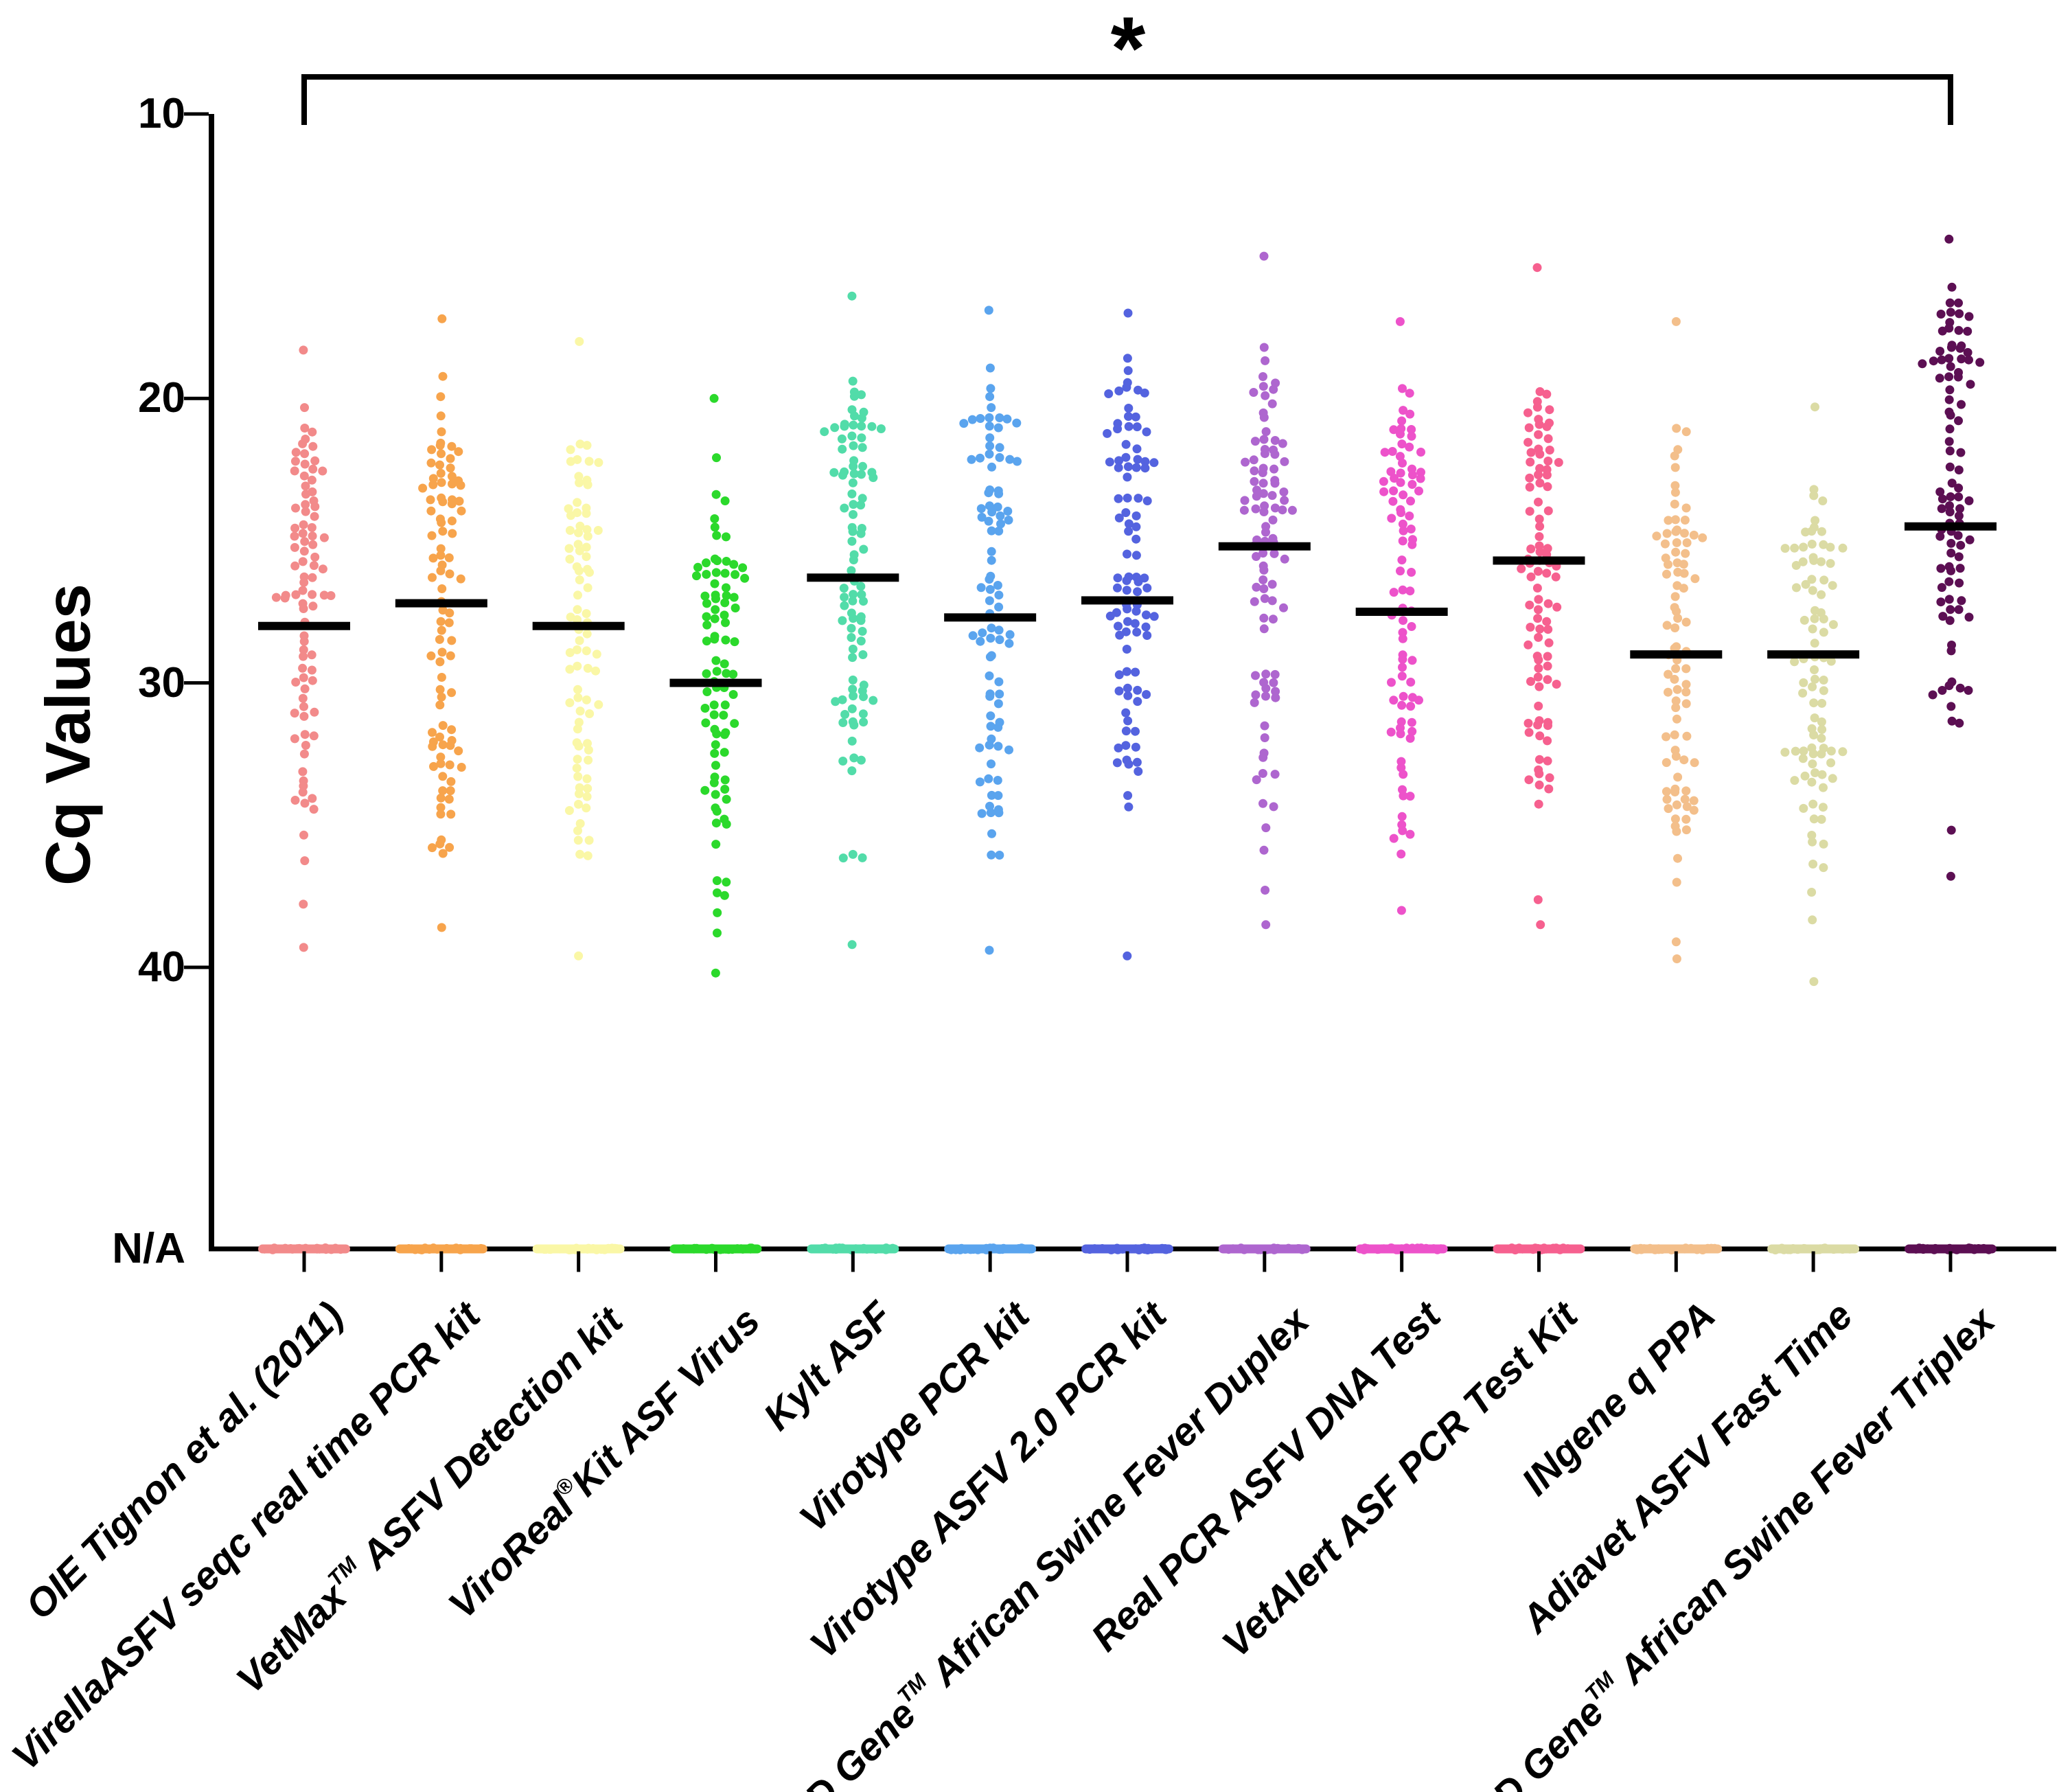 The image size is (2070, 1792). I want to click on scatter-column, so click(303, 648).